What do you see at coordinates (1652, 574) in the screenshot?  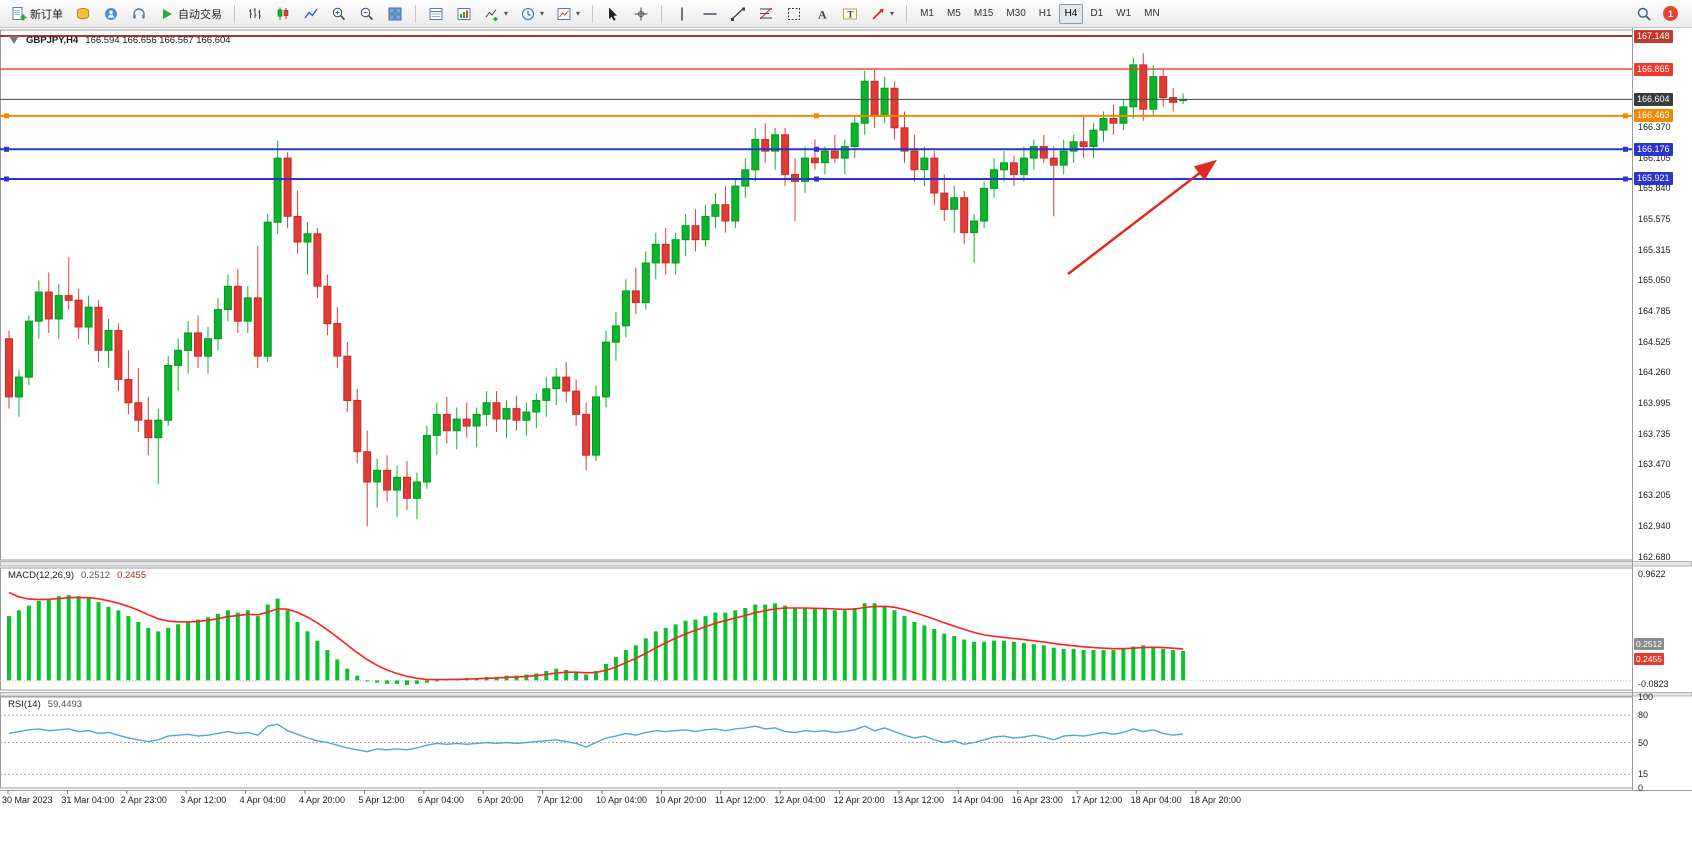 I see `macd-scale-max: 0.9622` at bounding box center [1652, 574].